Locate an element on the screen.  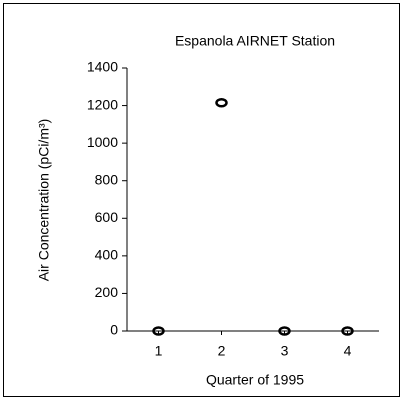
x-tick-label: 2 is located at coordinates (222, 351).